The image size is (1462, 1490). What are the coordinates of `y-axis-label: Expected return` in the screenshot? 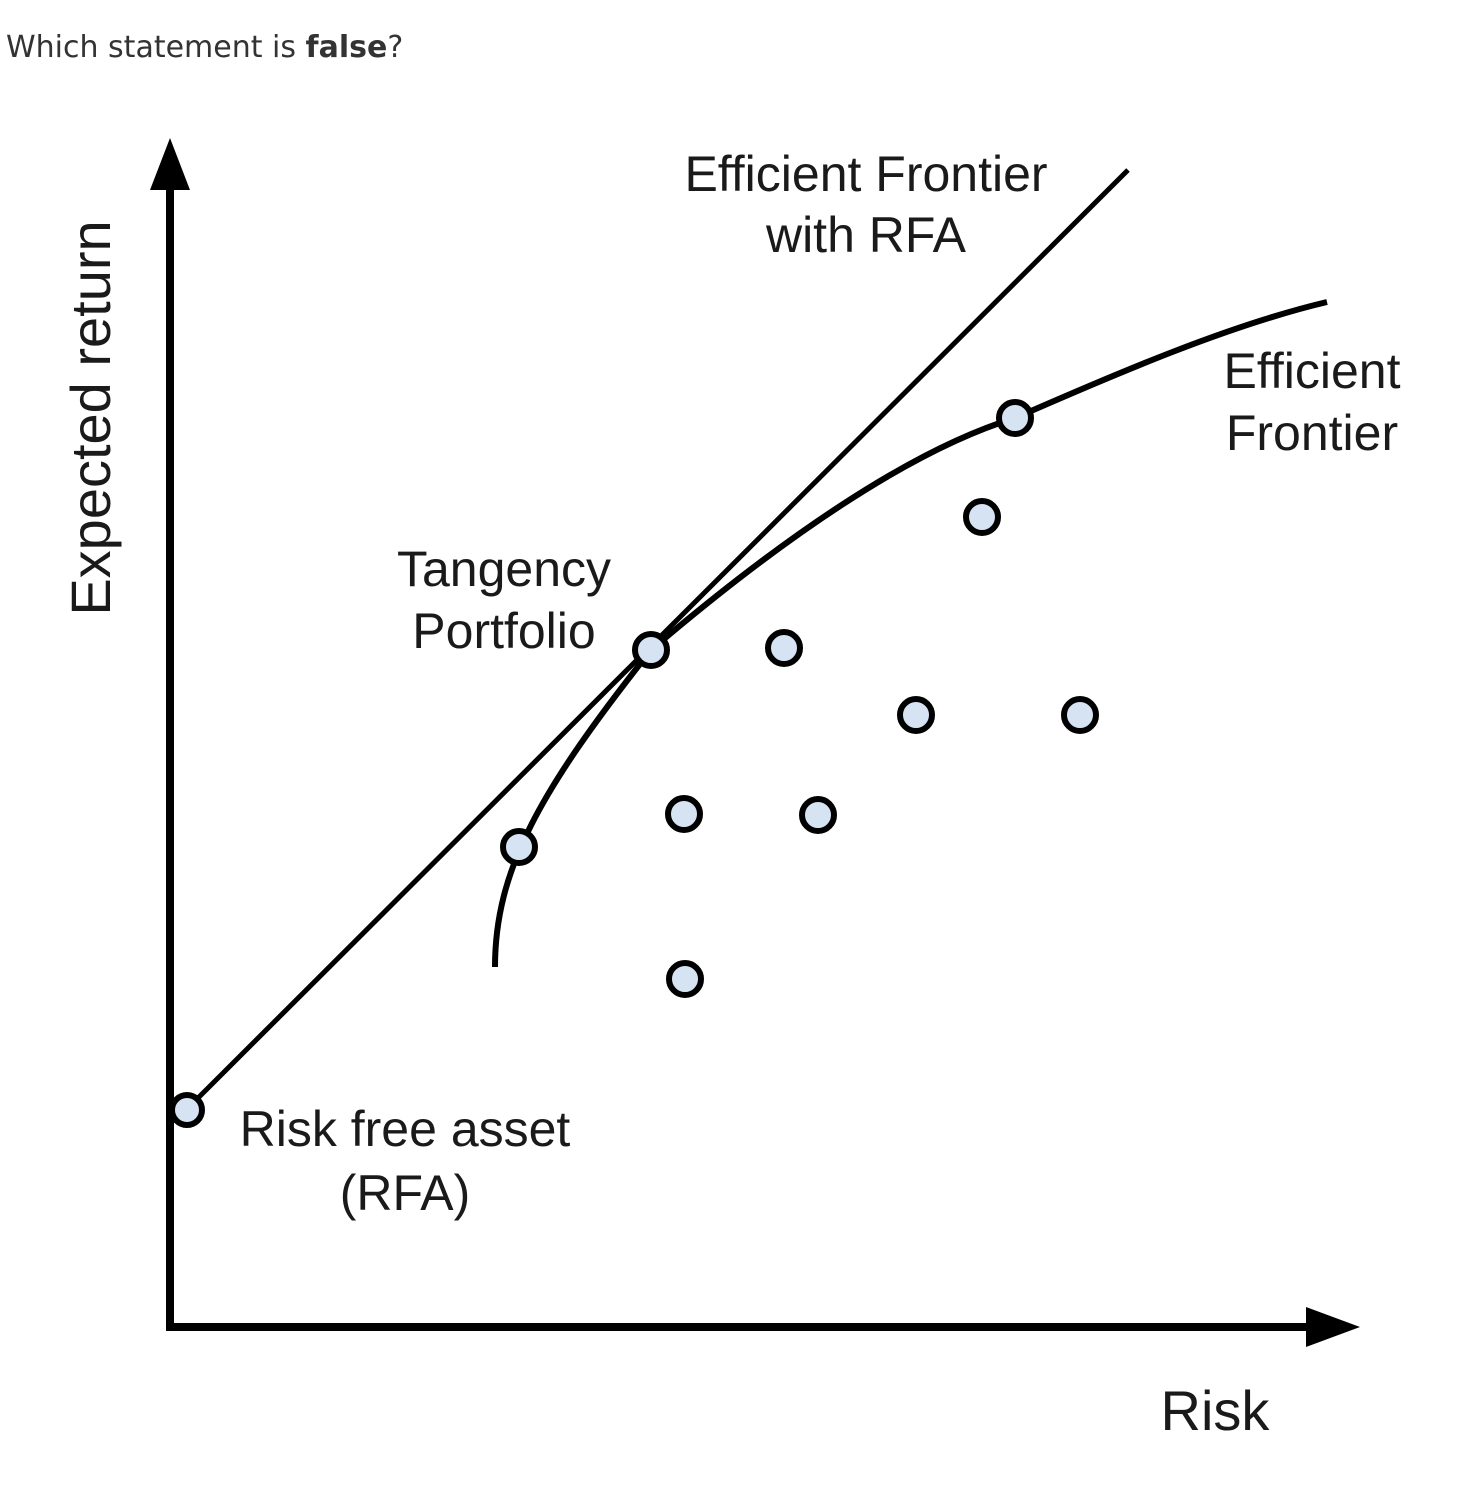 It's located at (90, 417).